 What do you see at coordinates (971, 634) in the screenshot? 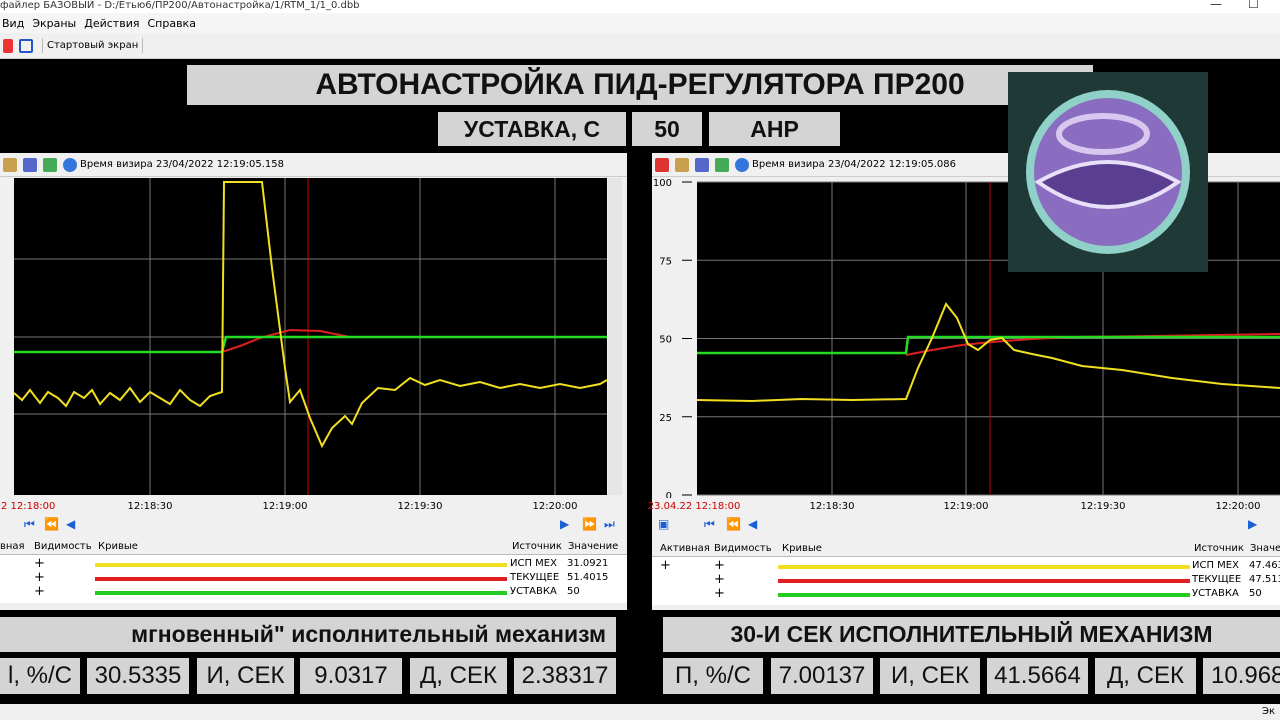
I see `section-title: 30-И СЕК ИСПОЛНИТЕЛЬНЫЙ МЕХАНИЗМ` at bounding box center [971, 634].